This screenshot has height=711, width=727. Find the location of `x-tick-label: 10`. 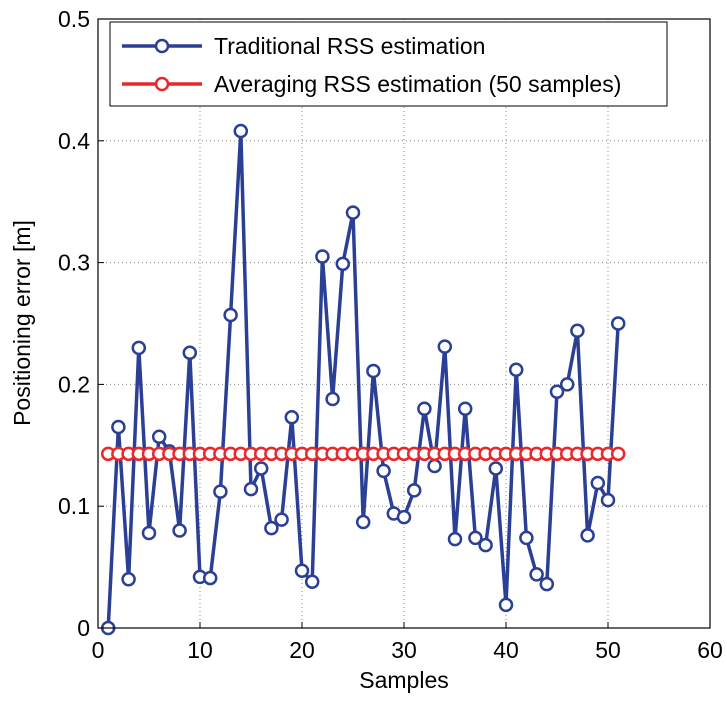

x-tick-label: 10 is located at coordinates (200, 650).